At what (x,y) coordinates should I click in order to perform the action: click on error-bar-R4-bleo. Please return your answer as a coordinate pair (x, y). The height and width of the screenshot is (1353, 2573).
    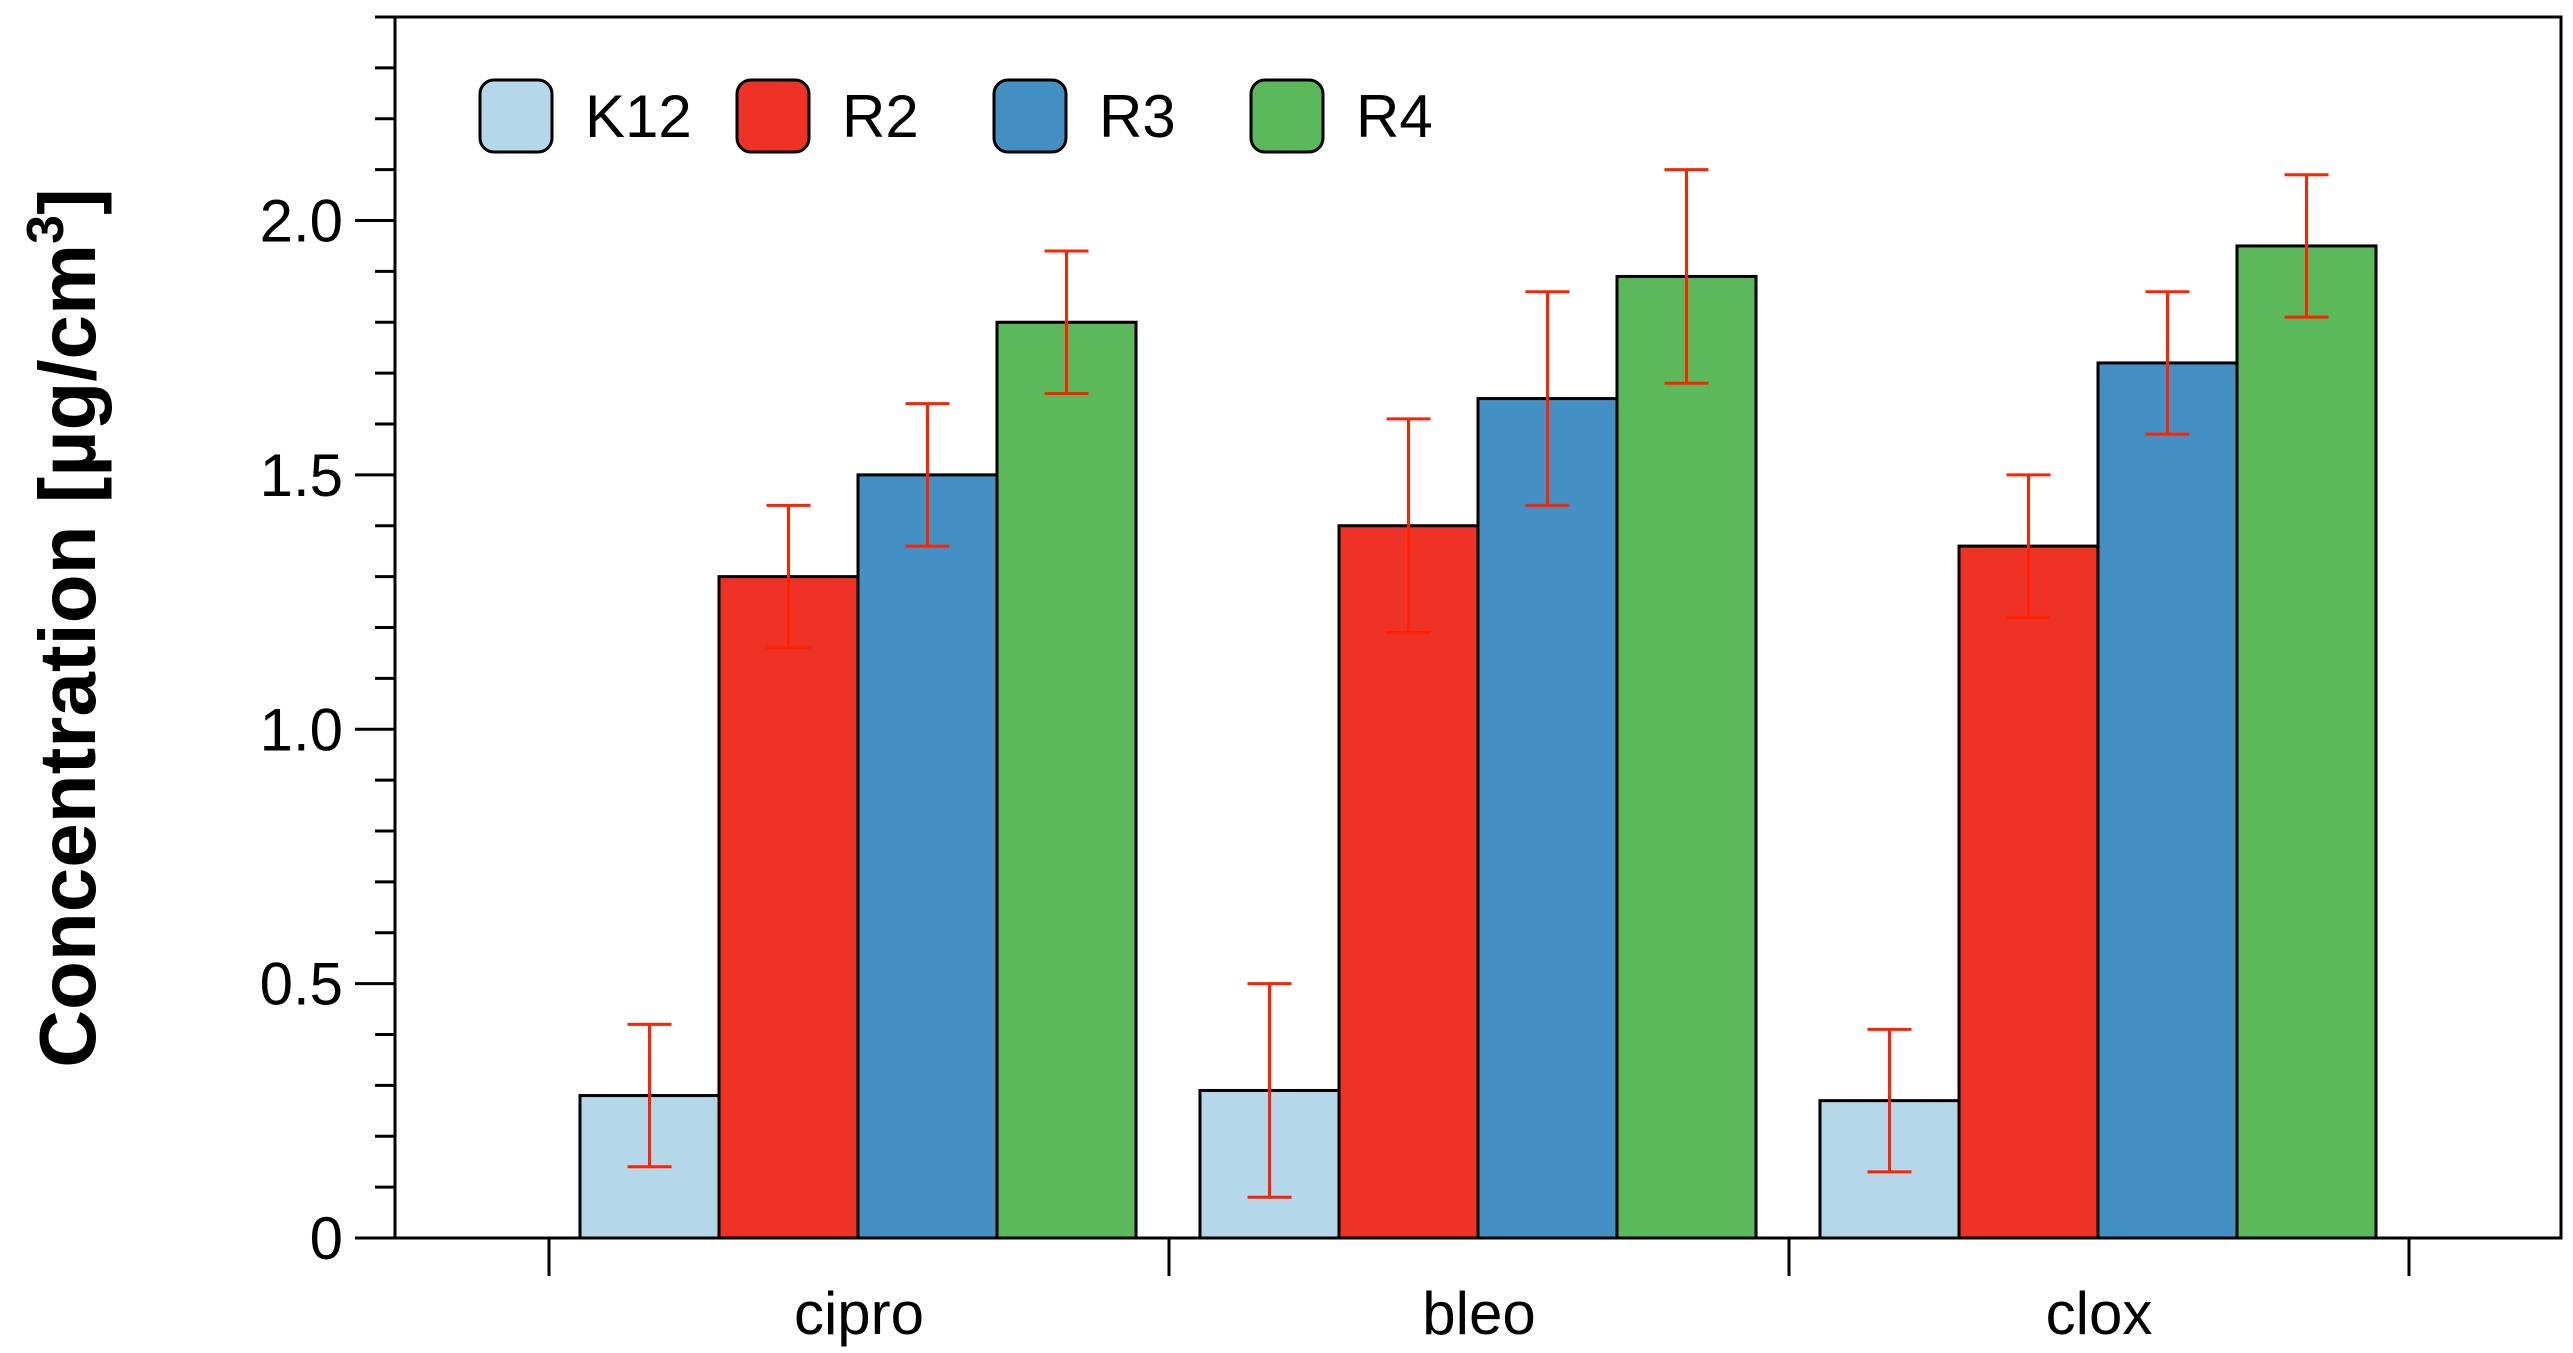
    Looking at the image, I should click on (1686, 276).